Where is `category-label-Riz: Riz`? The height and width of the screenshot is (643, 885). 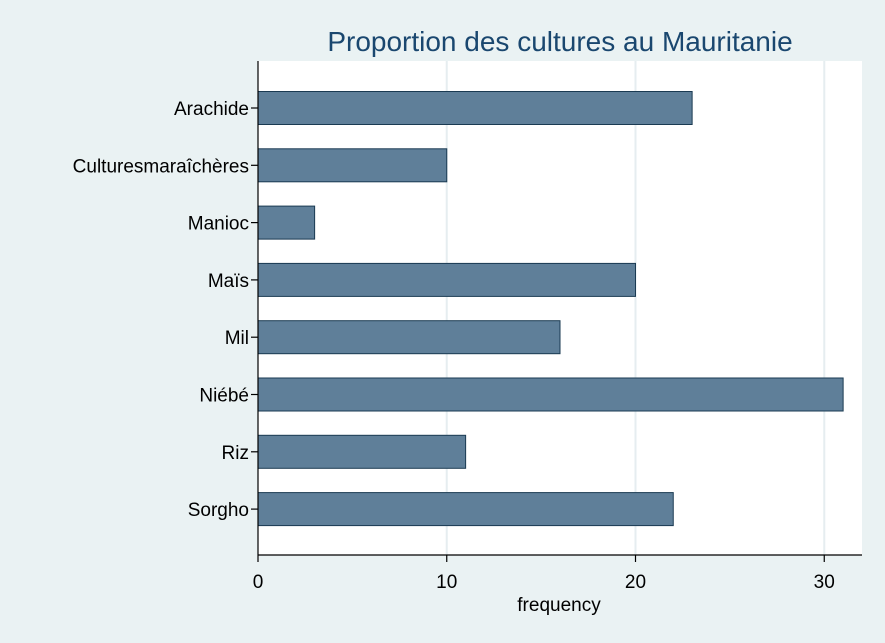 category-label-Riz: Riz is located at coordinates (235, 453).